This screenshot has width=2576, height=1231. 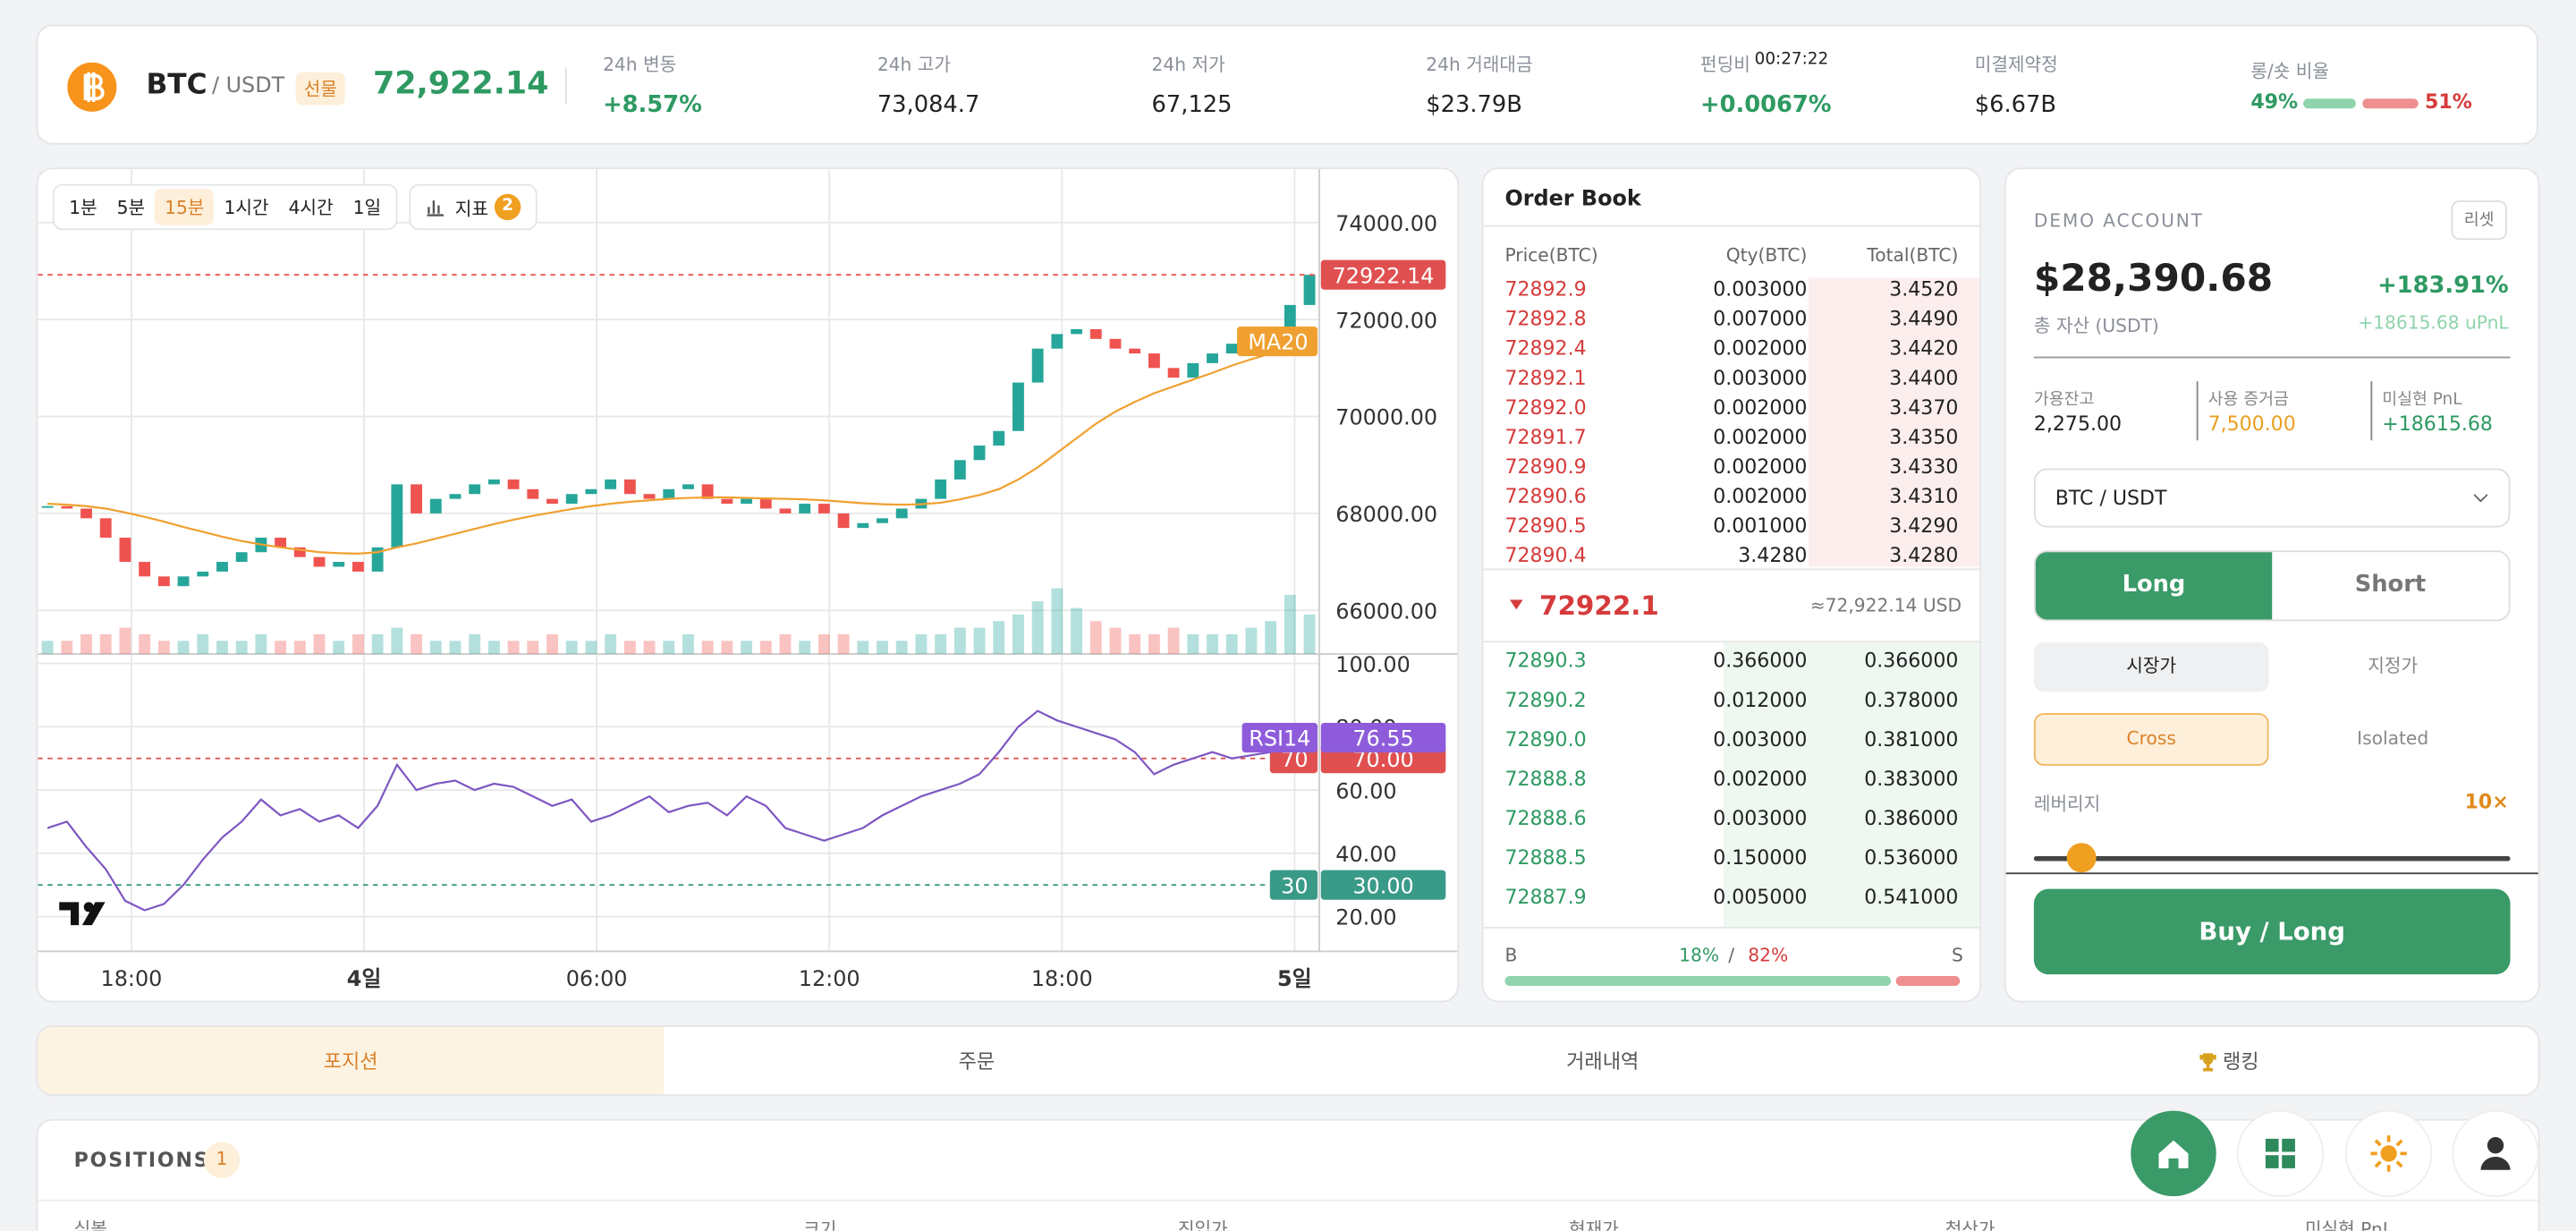 I want to click on rule, so click(x=1288, y=1200).